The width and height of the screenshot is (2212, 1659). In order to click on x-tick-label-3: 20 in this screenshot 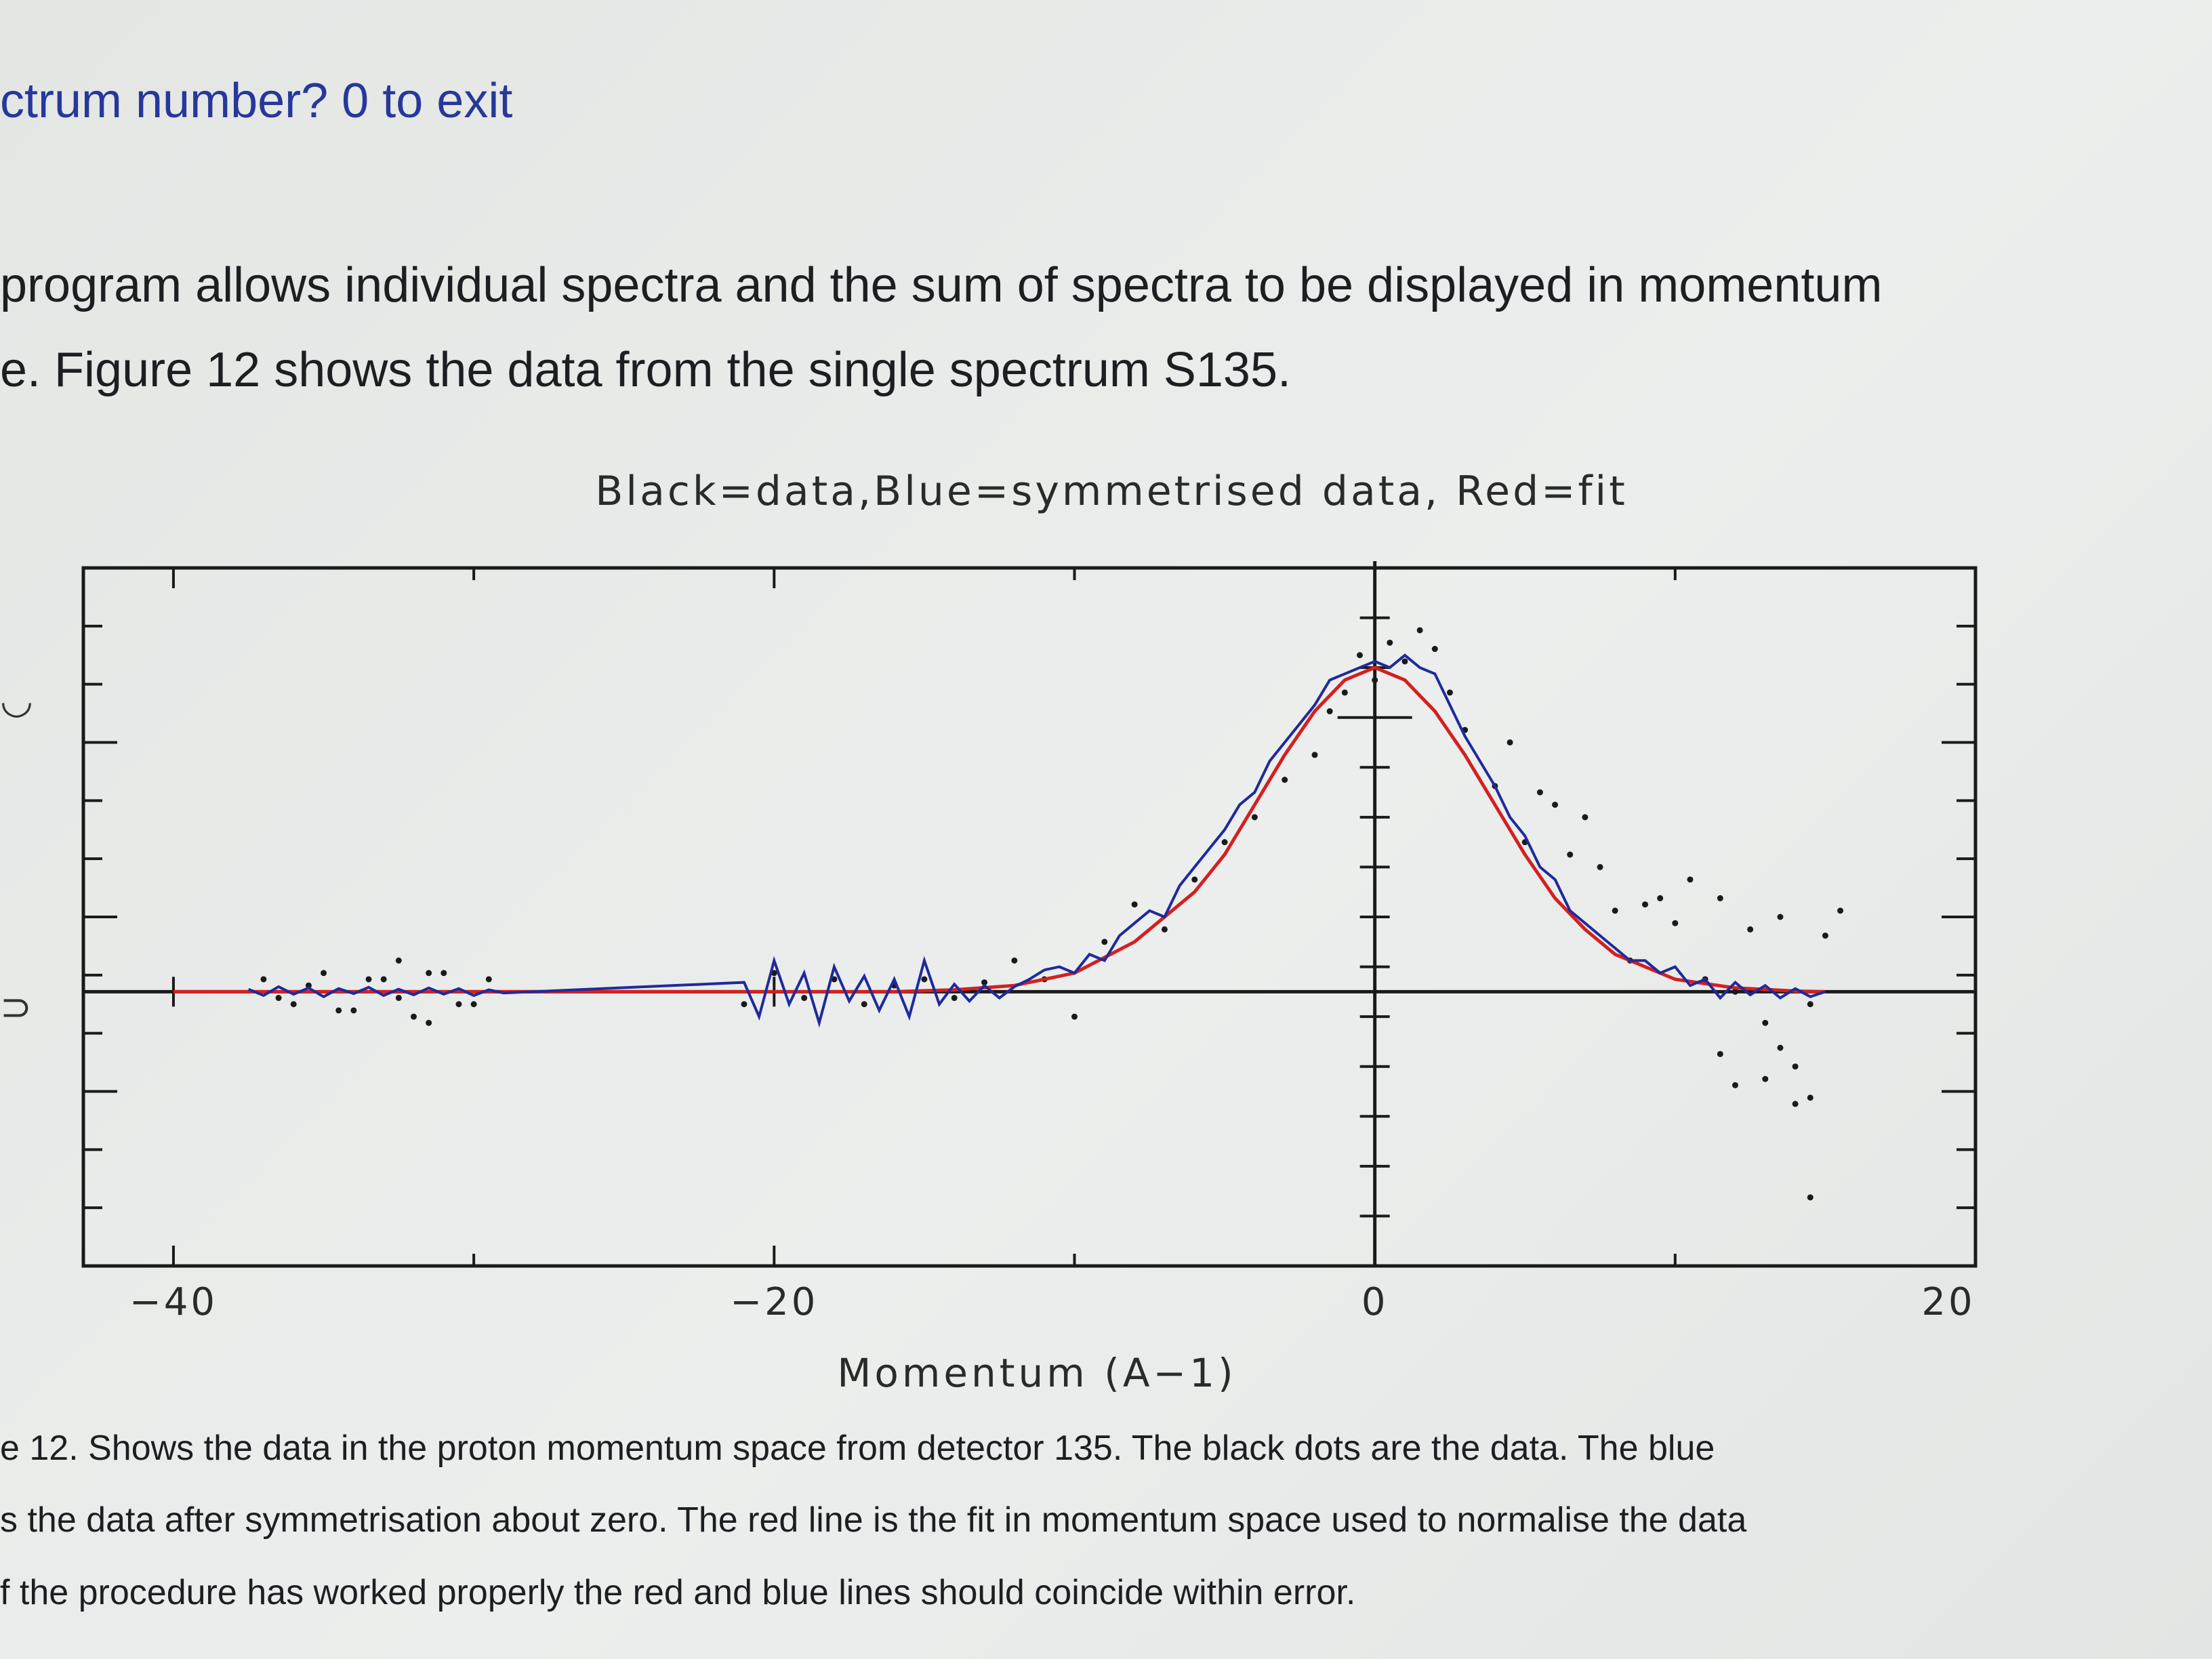, I will do `click(1948, 1302)`.